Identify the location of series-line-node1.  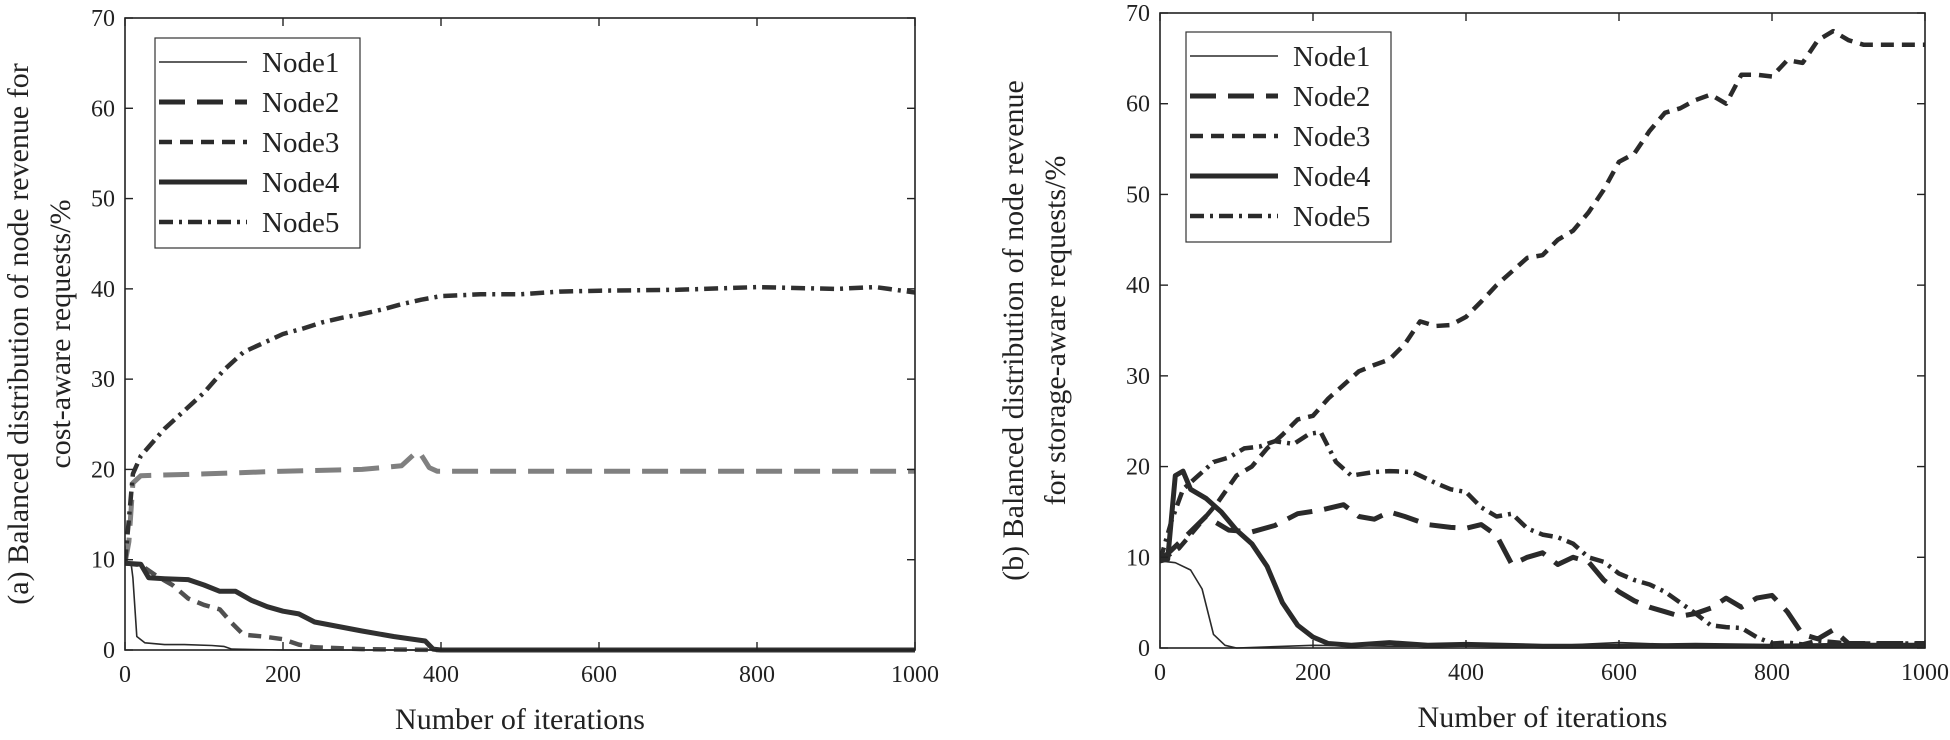
(520, 606).